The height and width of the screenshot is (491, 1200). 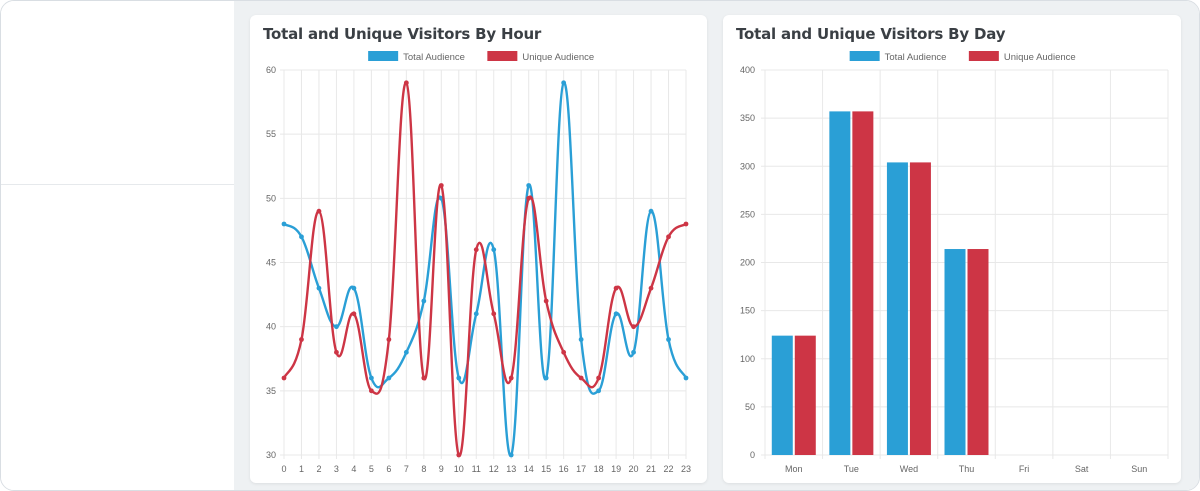 I want to click on y-tick-label: 200, so click(x=747, y=263).